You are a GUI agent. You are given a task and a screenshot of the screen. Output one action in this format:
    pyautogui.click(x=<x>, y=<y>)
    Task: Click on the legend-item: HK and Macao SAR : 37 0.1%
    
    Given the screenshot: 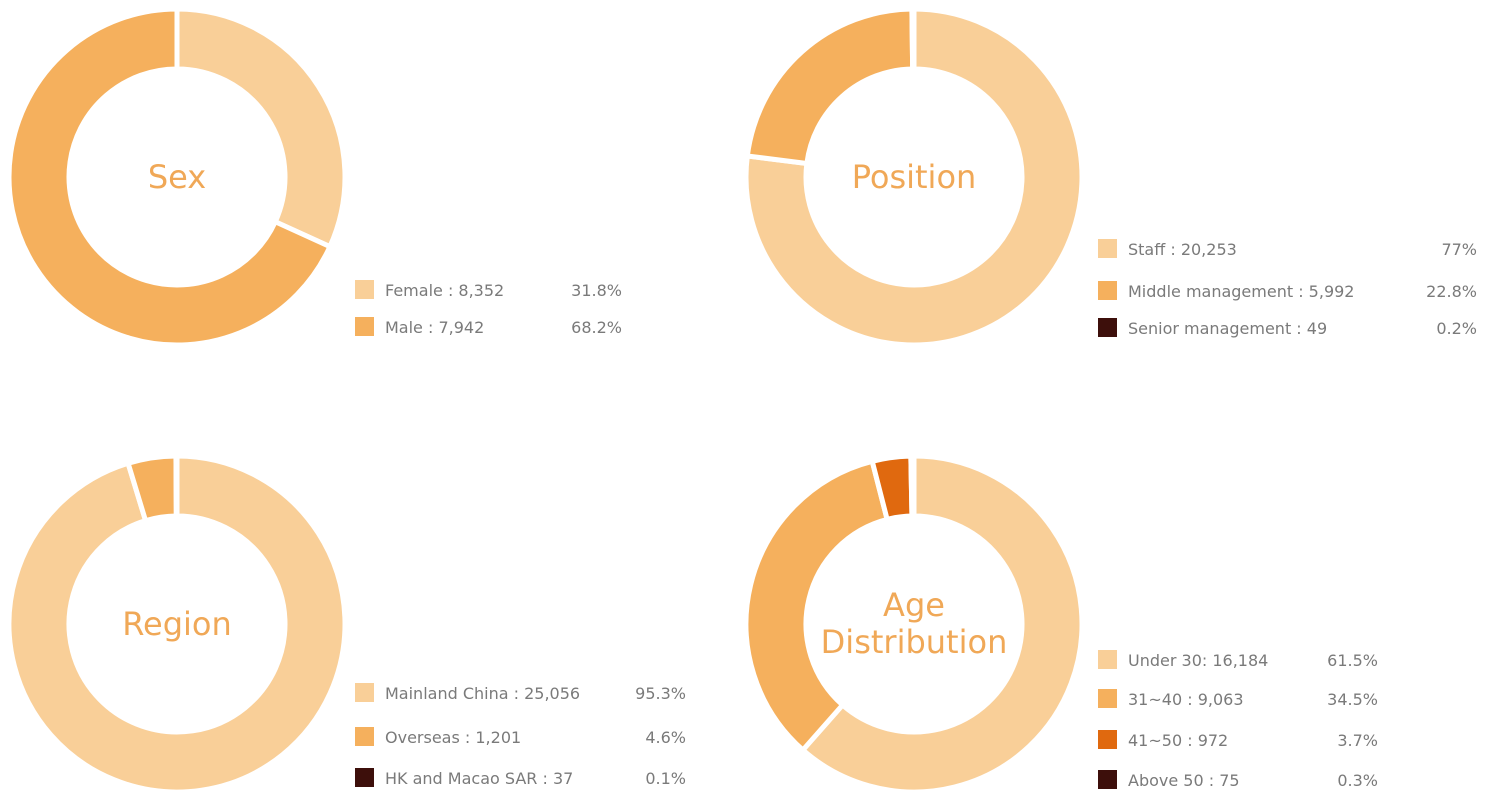 What is the action you would take?
    pyautogui.click(x=520, y=778)
    